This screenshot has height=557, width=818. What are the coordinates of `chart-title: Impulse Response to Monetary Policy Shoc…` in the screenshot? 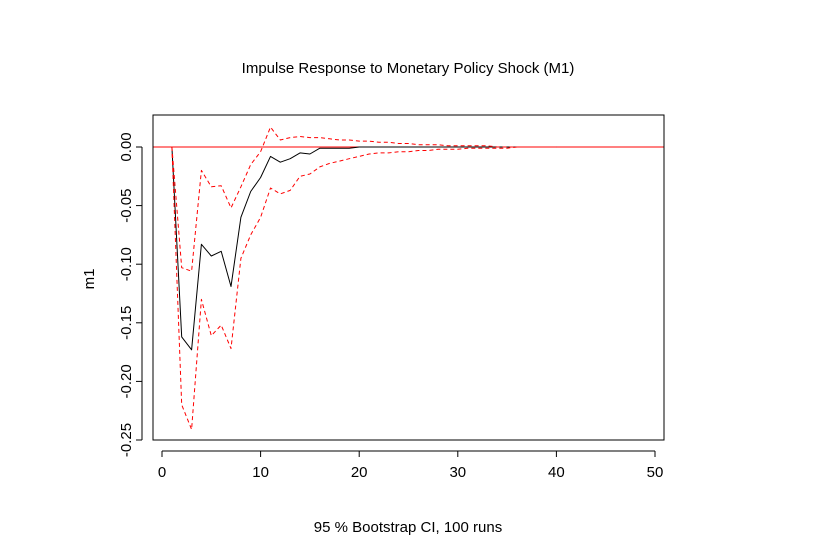 It's located at (408, 68).